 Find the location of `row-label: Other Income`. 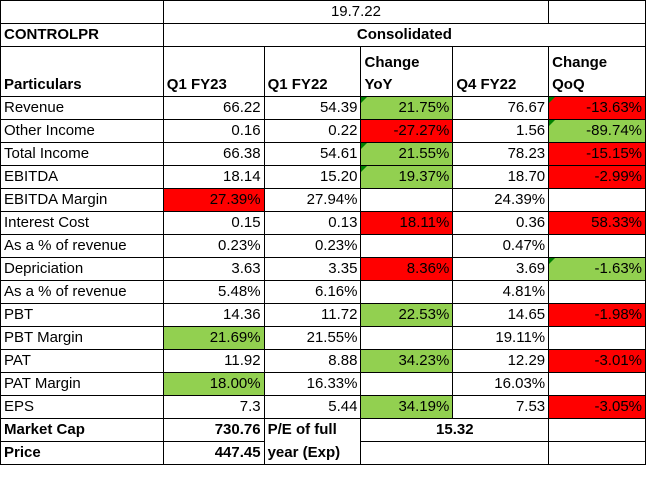

row-label: Other Income is located at coordinates (82, 131).